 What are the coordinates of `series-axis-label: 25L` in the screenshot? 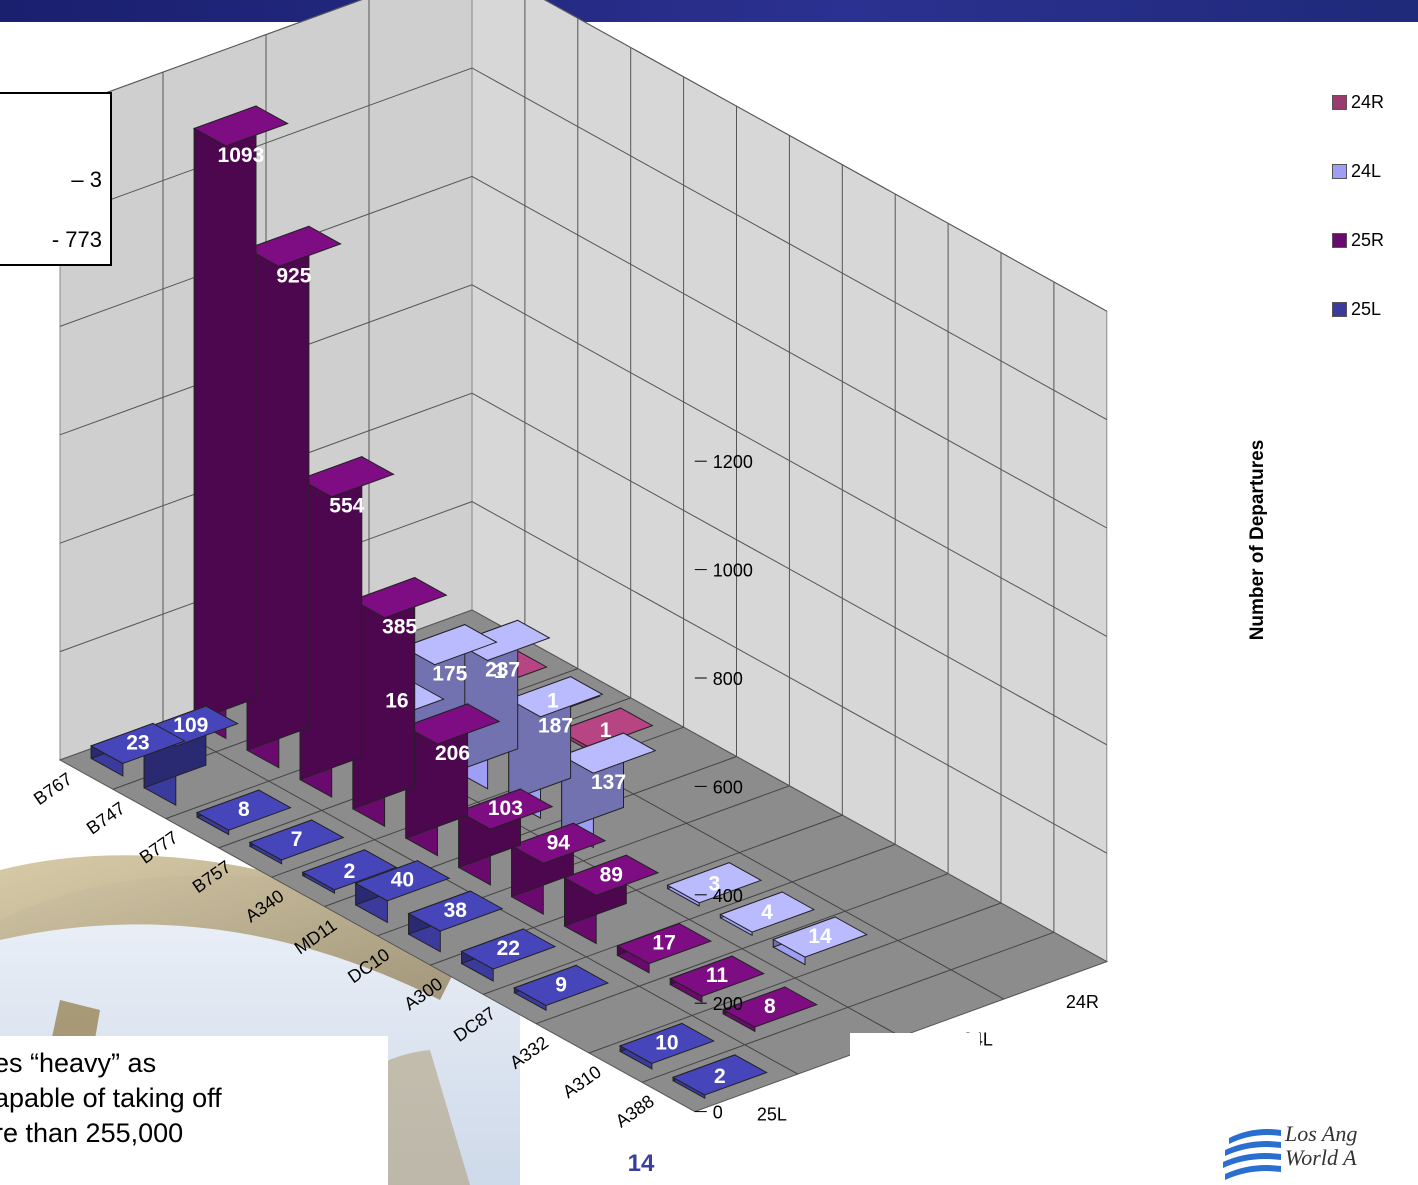 It's located at (772, 1115).